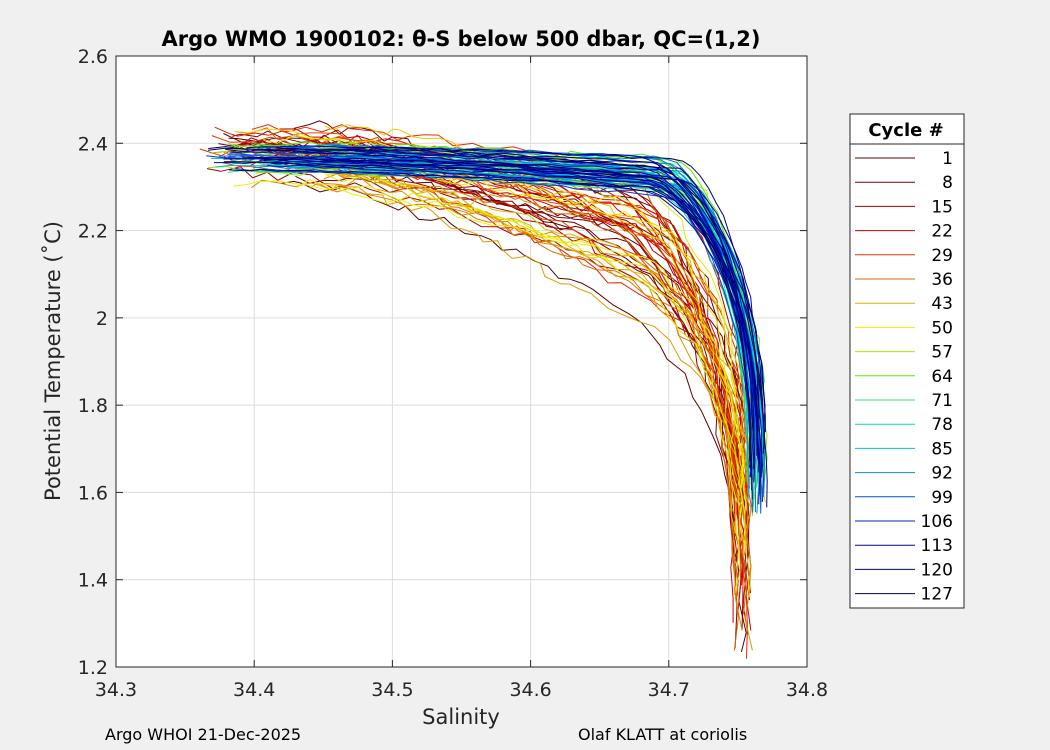  Describe the element at coordinates (937, 595) in the screenshot. I see `legend-label: 127` at that location.